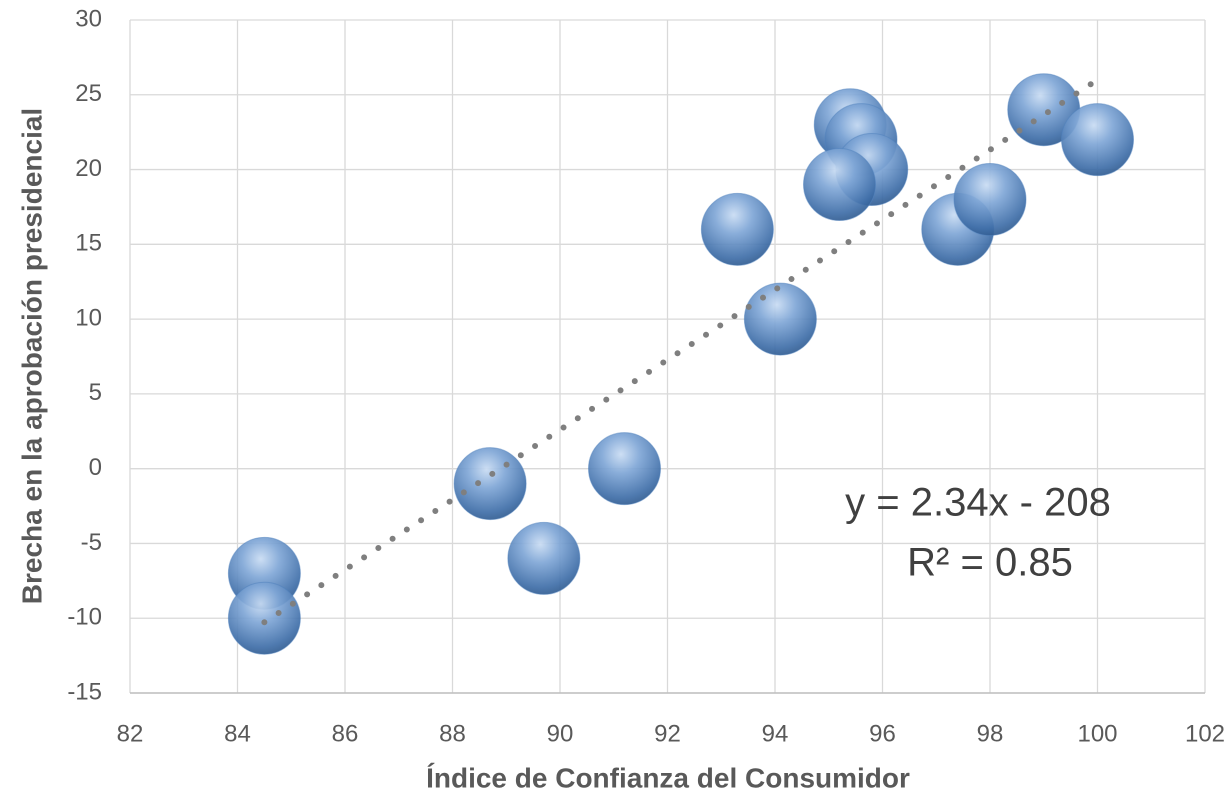 The height and width of the screenshot is (803, 1229). What do you see at coordinates (88, 317) in the screenshot?
I see `y-tick-label: 10` at bounding box center [88, 317].